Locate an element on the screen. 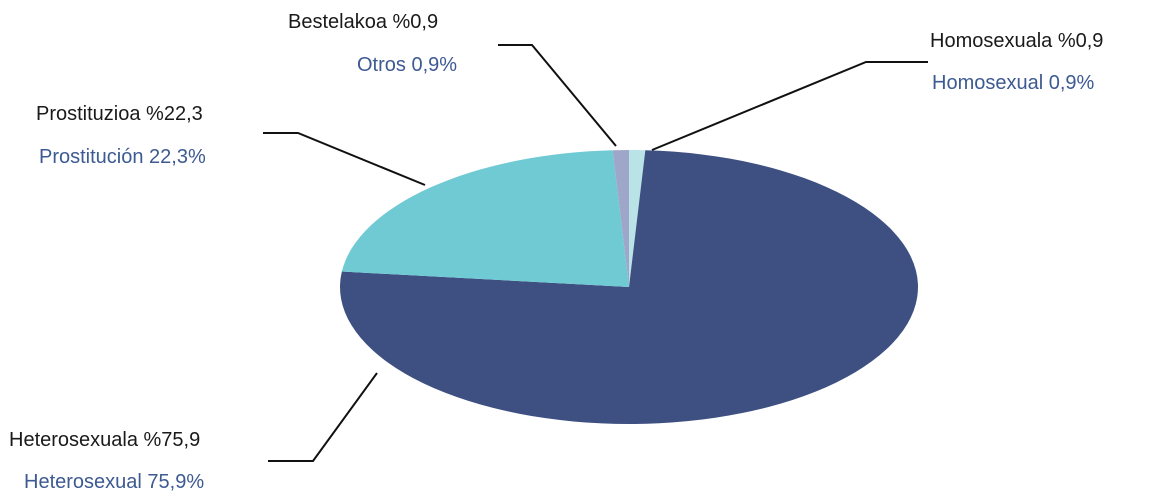  label-prostitucion-es: Prostitución 22,3% is located at coordinates (122, 157).